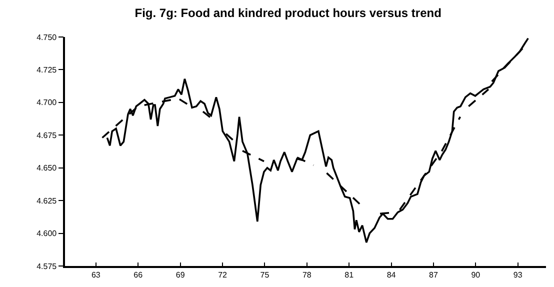 The image size is (554, 287). What do you see at coordinates (47, 37) in the screenshot?
I see `y-tick-label: 4.750` at bounding box center [47, 37].